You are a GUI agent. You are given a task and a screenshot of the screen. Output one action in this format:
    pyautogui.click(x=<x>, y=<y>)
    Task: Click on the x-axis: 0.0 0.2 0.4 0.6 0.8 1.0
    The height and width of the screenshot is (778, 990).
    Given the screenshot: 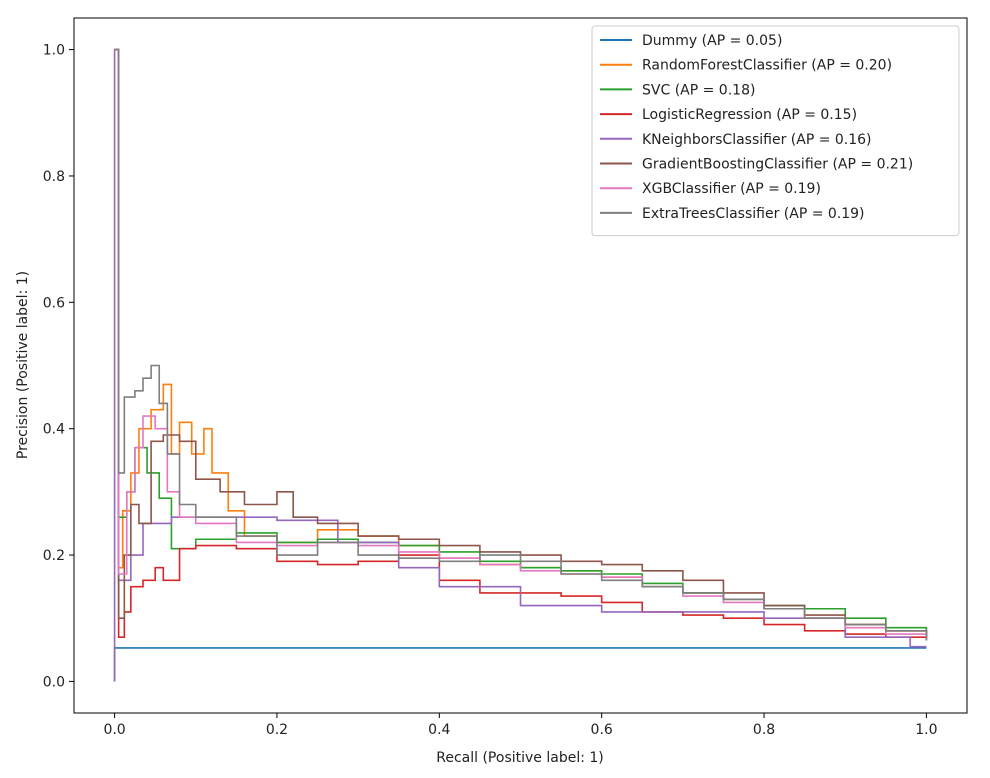 What is the action you would take?
    pyautogui.click(x=520, y=725)
    